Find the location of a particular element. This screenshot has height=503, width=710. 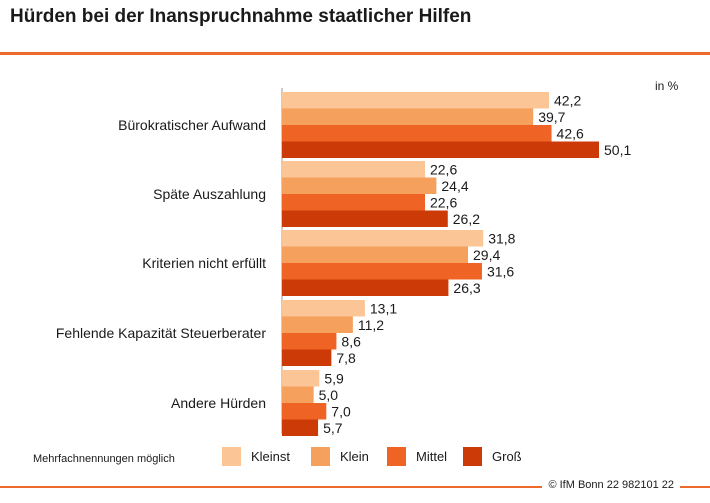

legend-swatch-mittel is located at coordinates (396, 456).